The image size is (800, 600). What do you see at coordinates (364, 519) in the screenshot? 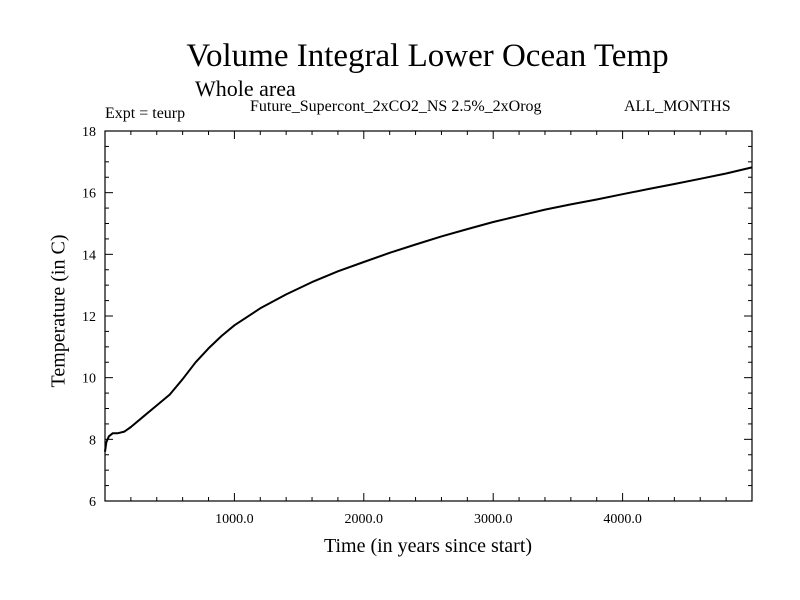
I see `x-tick-label: 2000.0` at bounding box center [364, 519].